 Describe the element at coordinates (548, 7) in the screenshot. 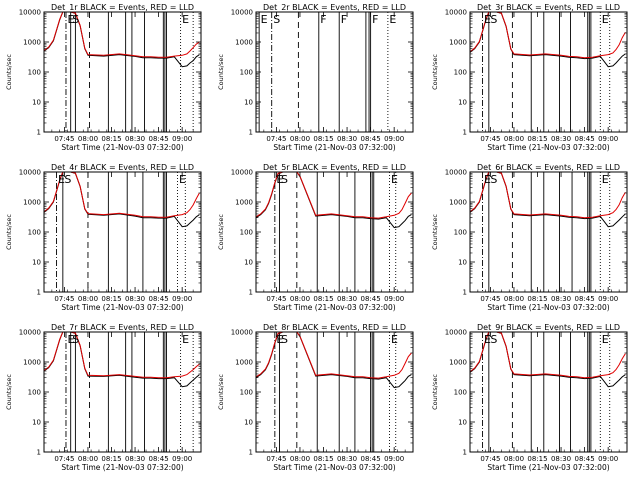

I see `panel-title: Det_3r BLACK = Events, RED = LLD` at that location.